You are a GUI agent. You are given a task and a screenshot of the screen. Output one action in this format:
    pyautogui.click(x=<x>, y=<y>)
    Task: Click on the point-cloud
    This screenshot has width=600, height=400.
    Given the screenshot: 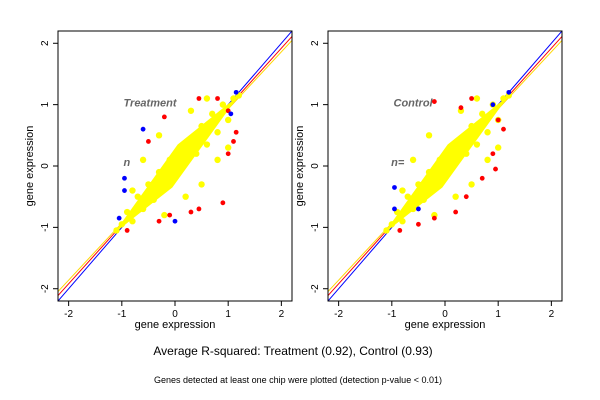 What is the action you would take?
    pyautogui.click(x=446, y=164)
    